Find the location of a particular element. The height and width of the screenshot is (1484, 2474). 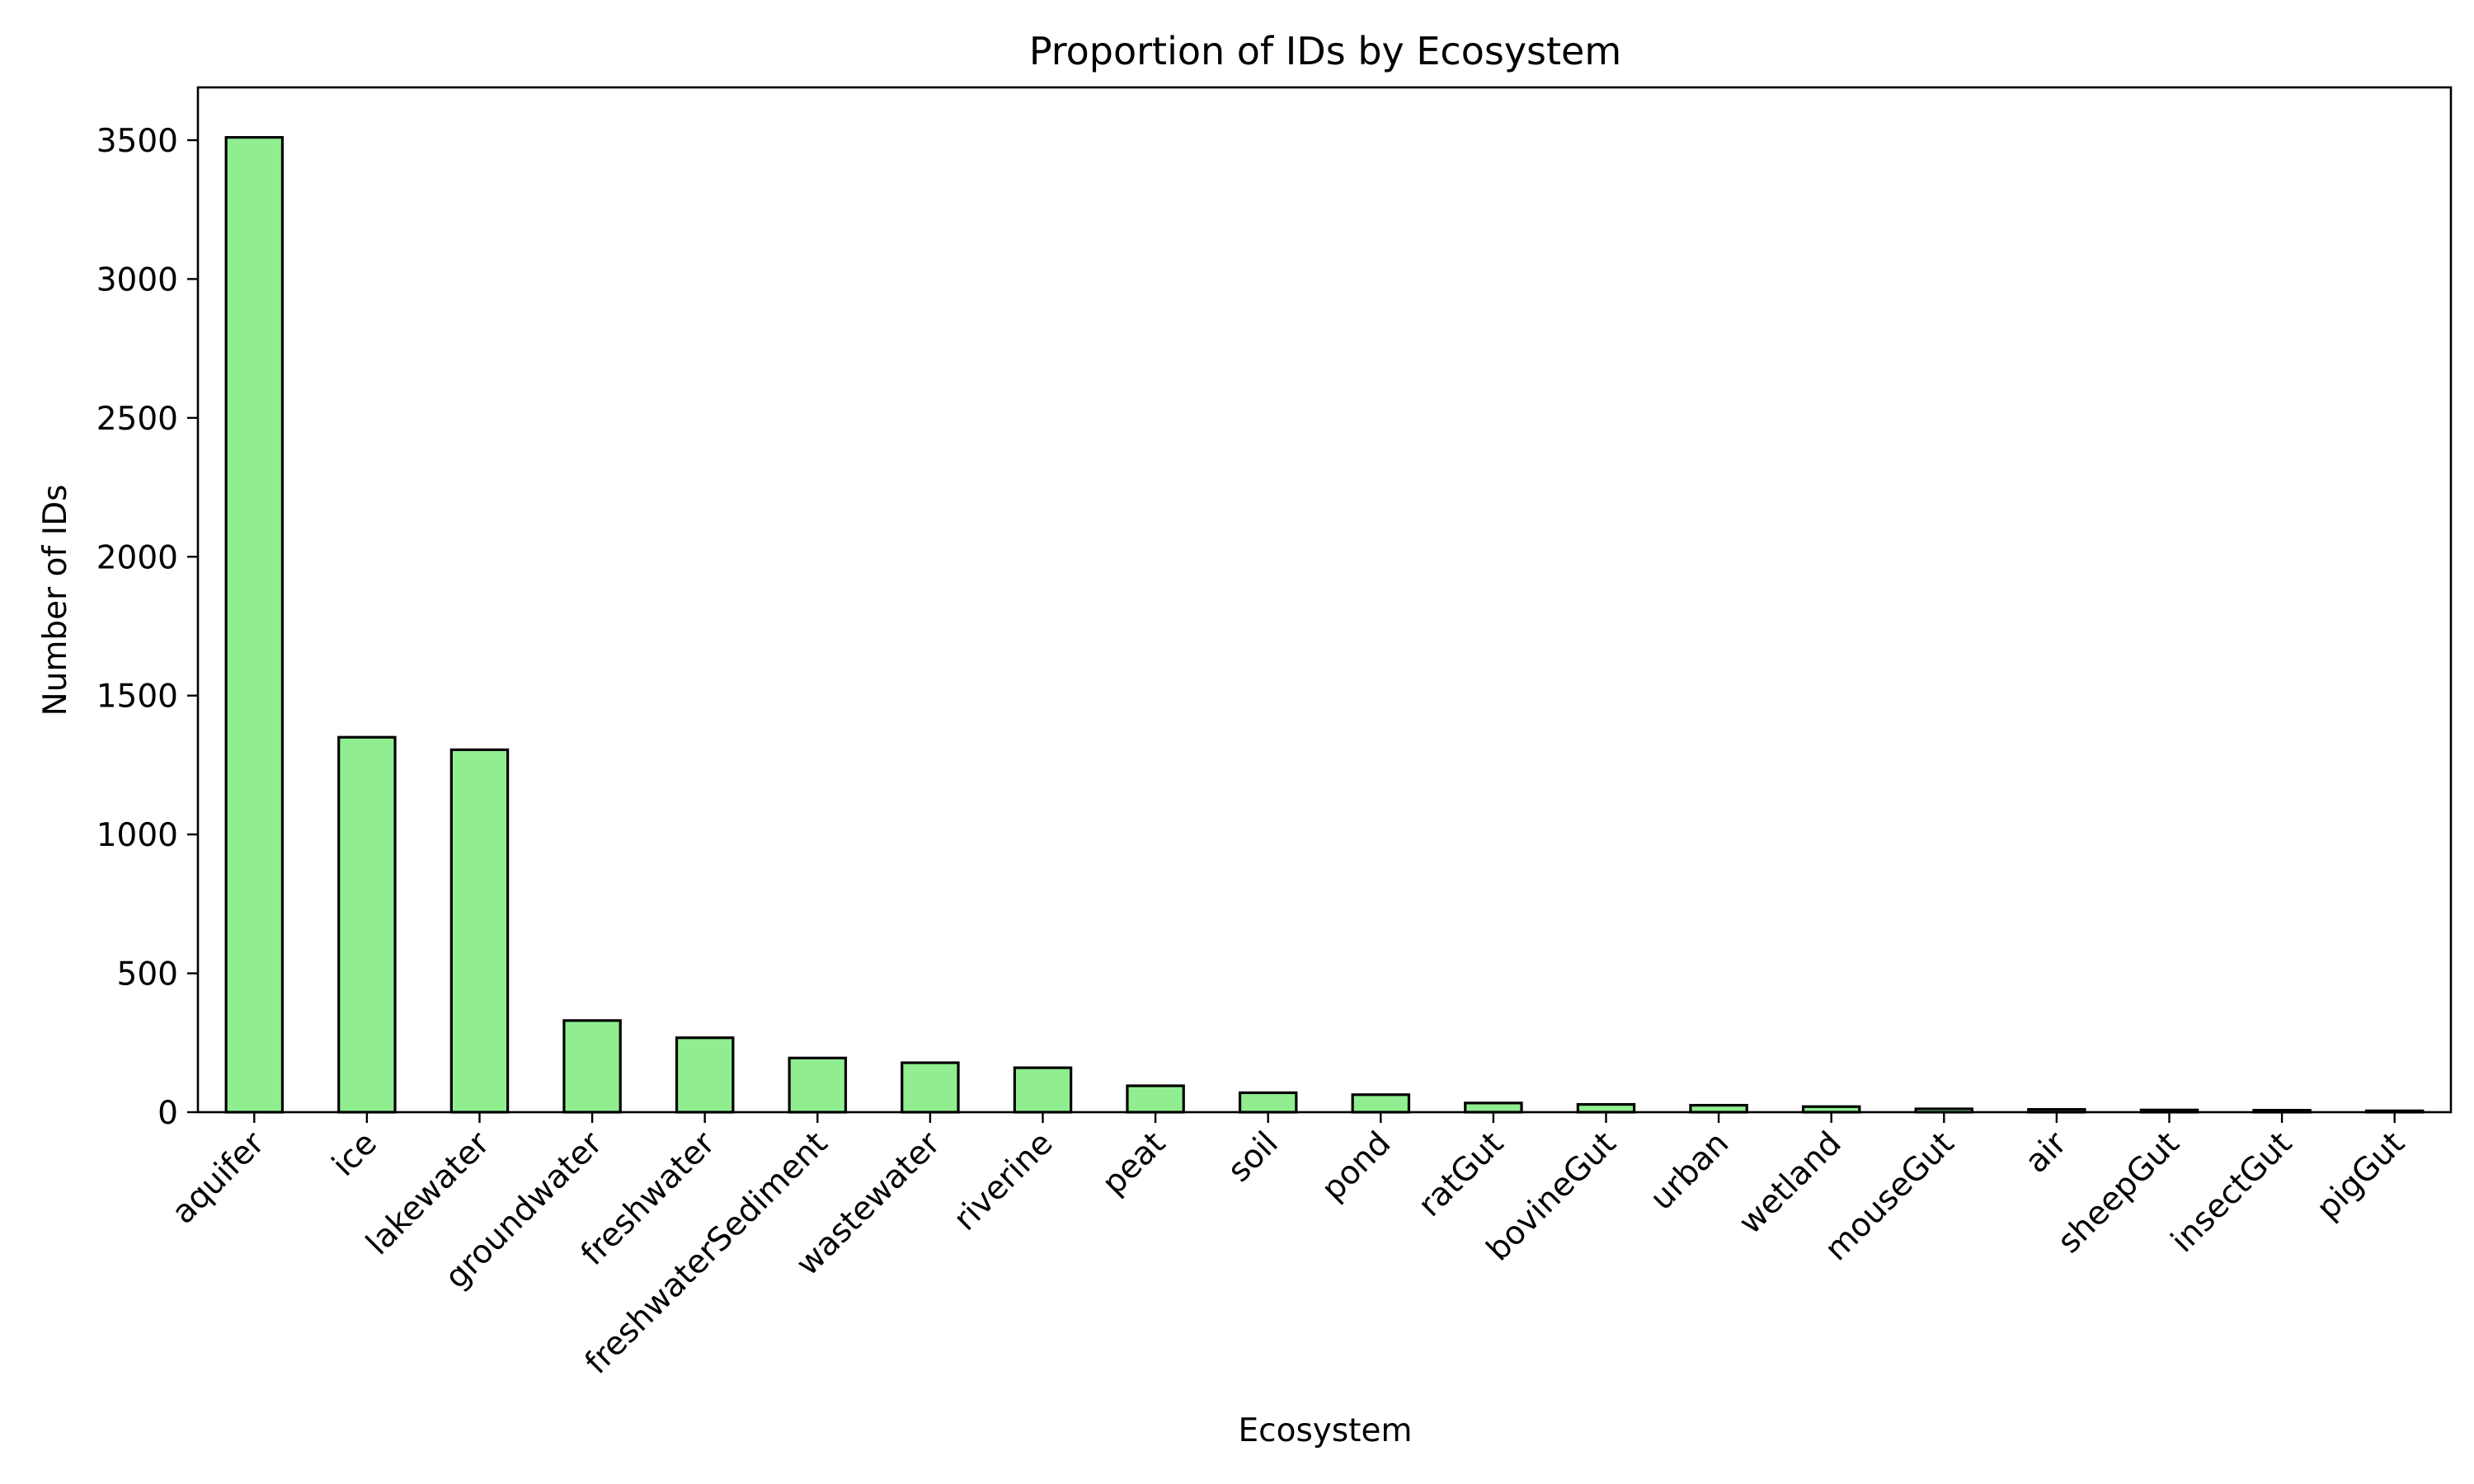

y-tick-label-2500: 2500 is located at coordinates (137, 419).